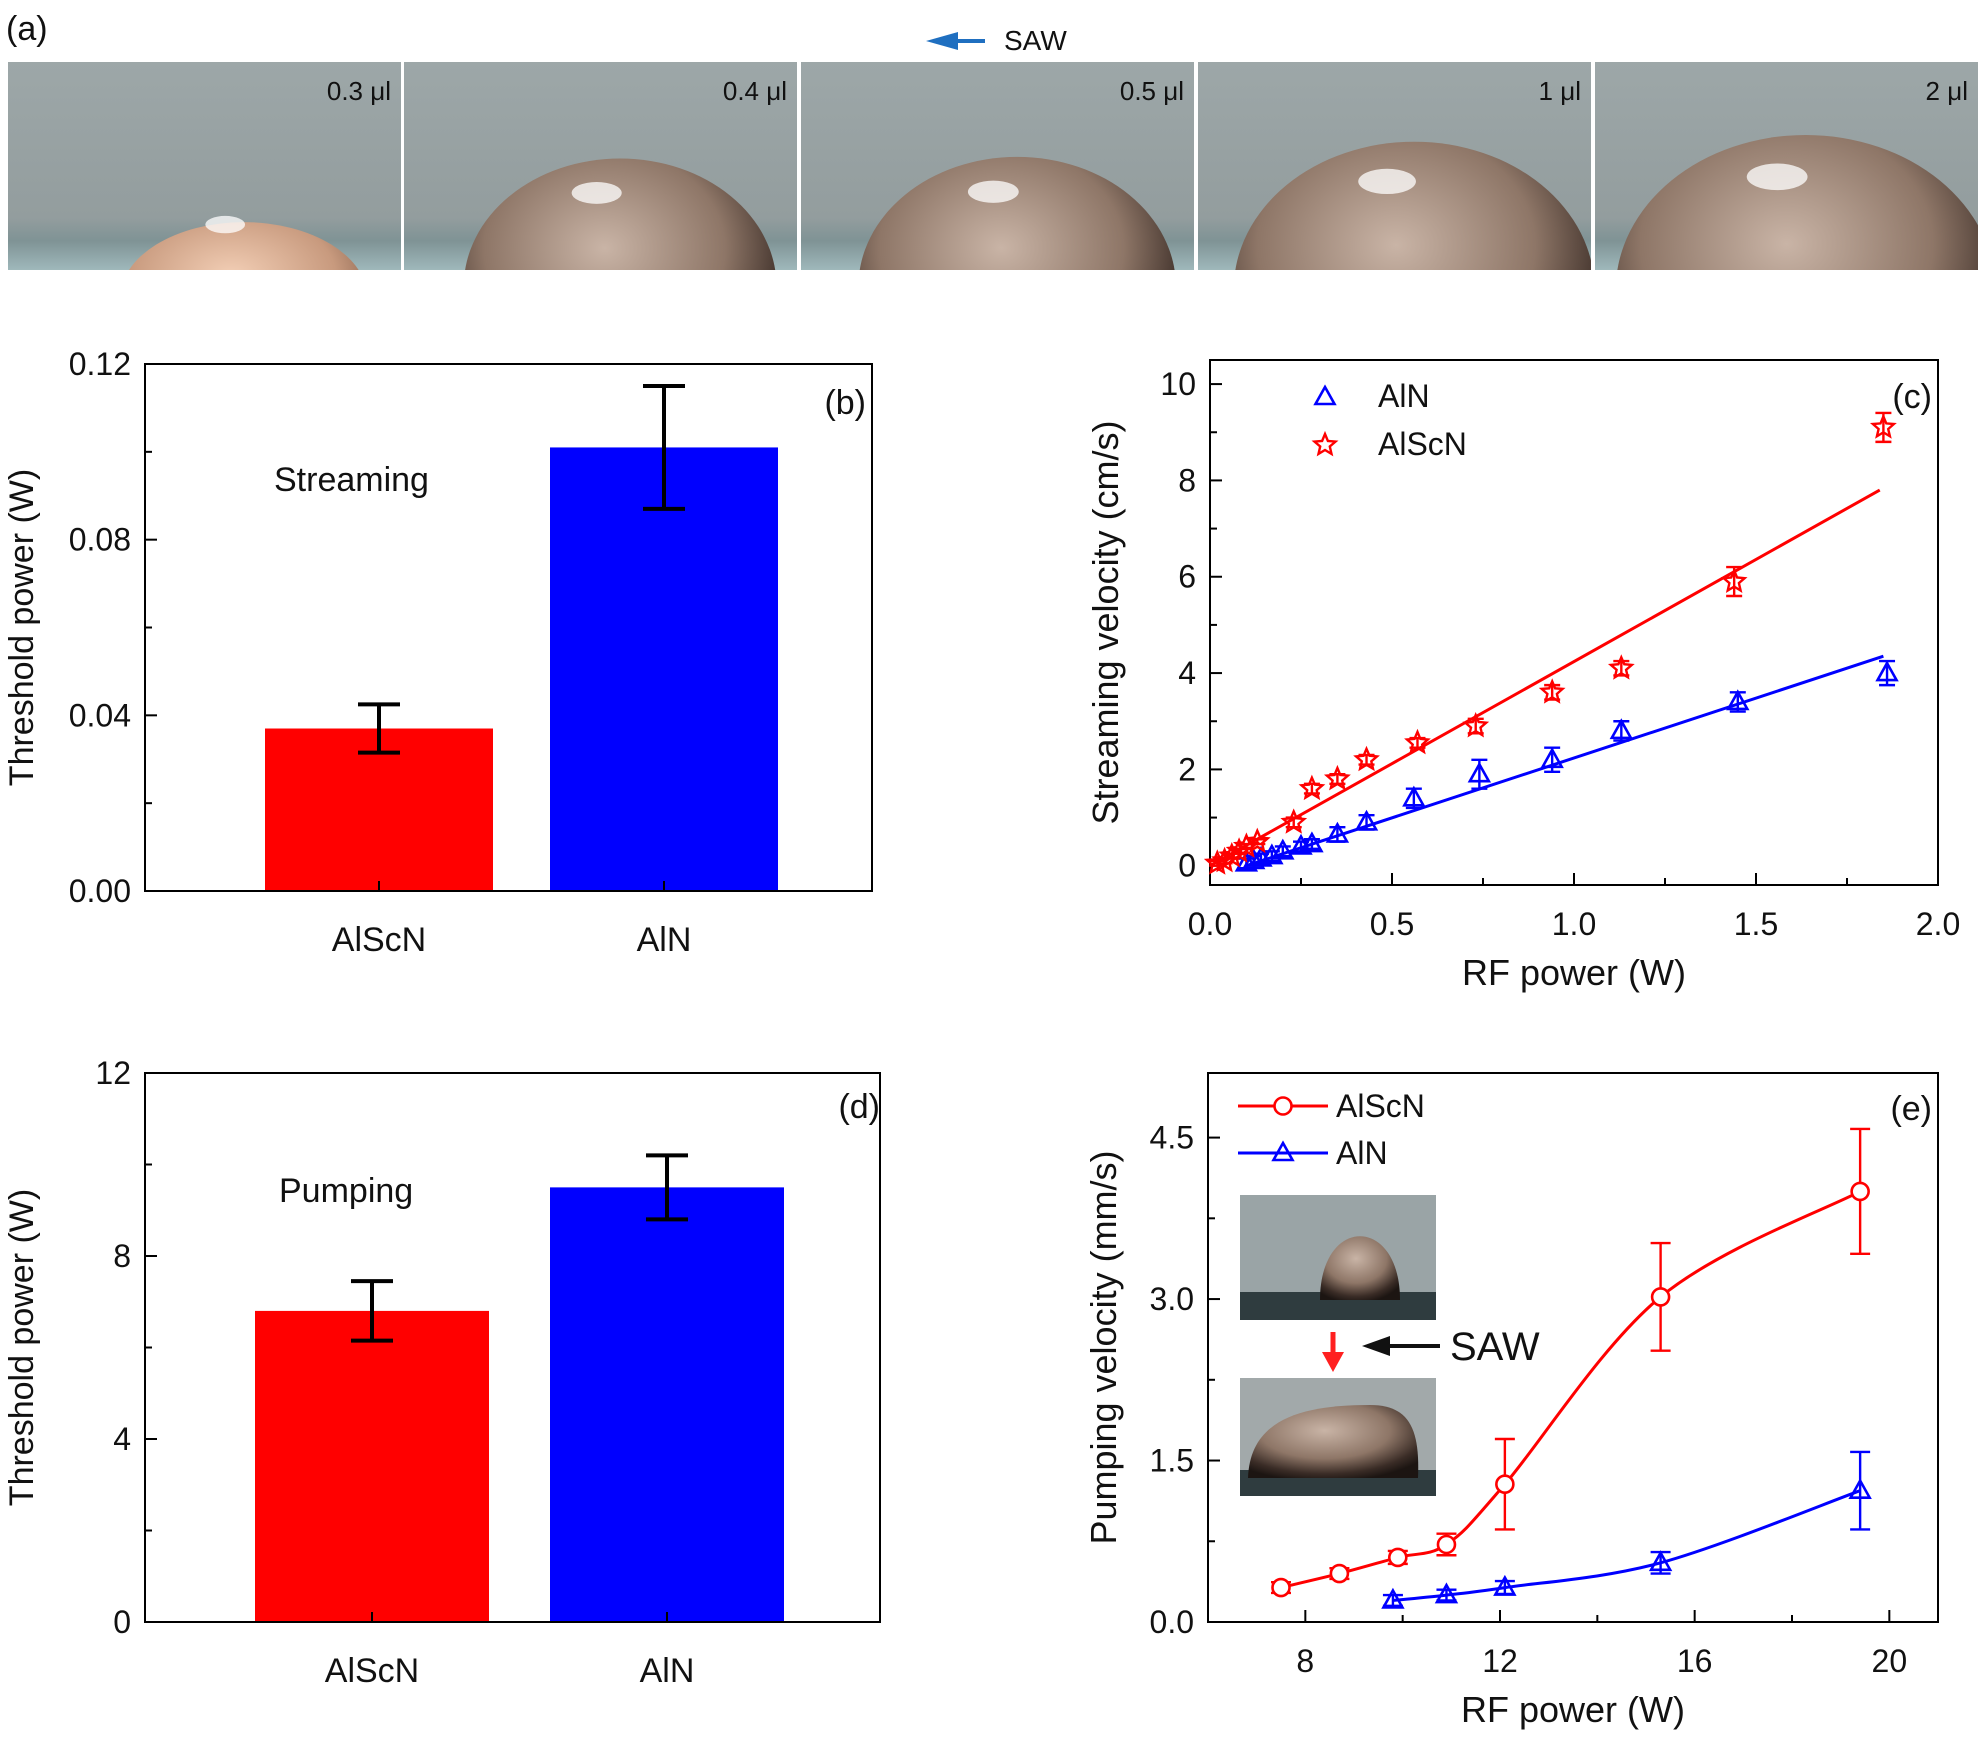 The height and width of the screenshot is (1747, 1984). What do you see at coordinates (1566, 763) in the screenshot?
I see `series-aln` at bounding box center [1566, 763].